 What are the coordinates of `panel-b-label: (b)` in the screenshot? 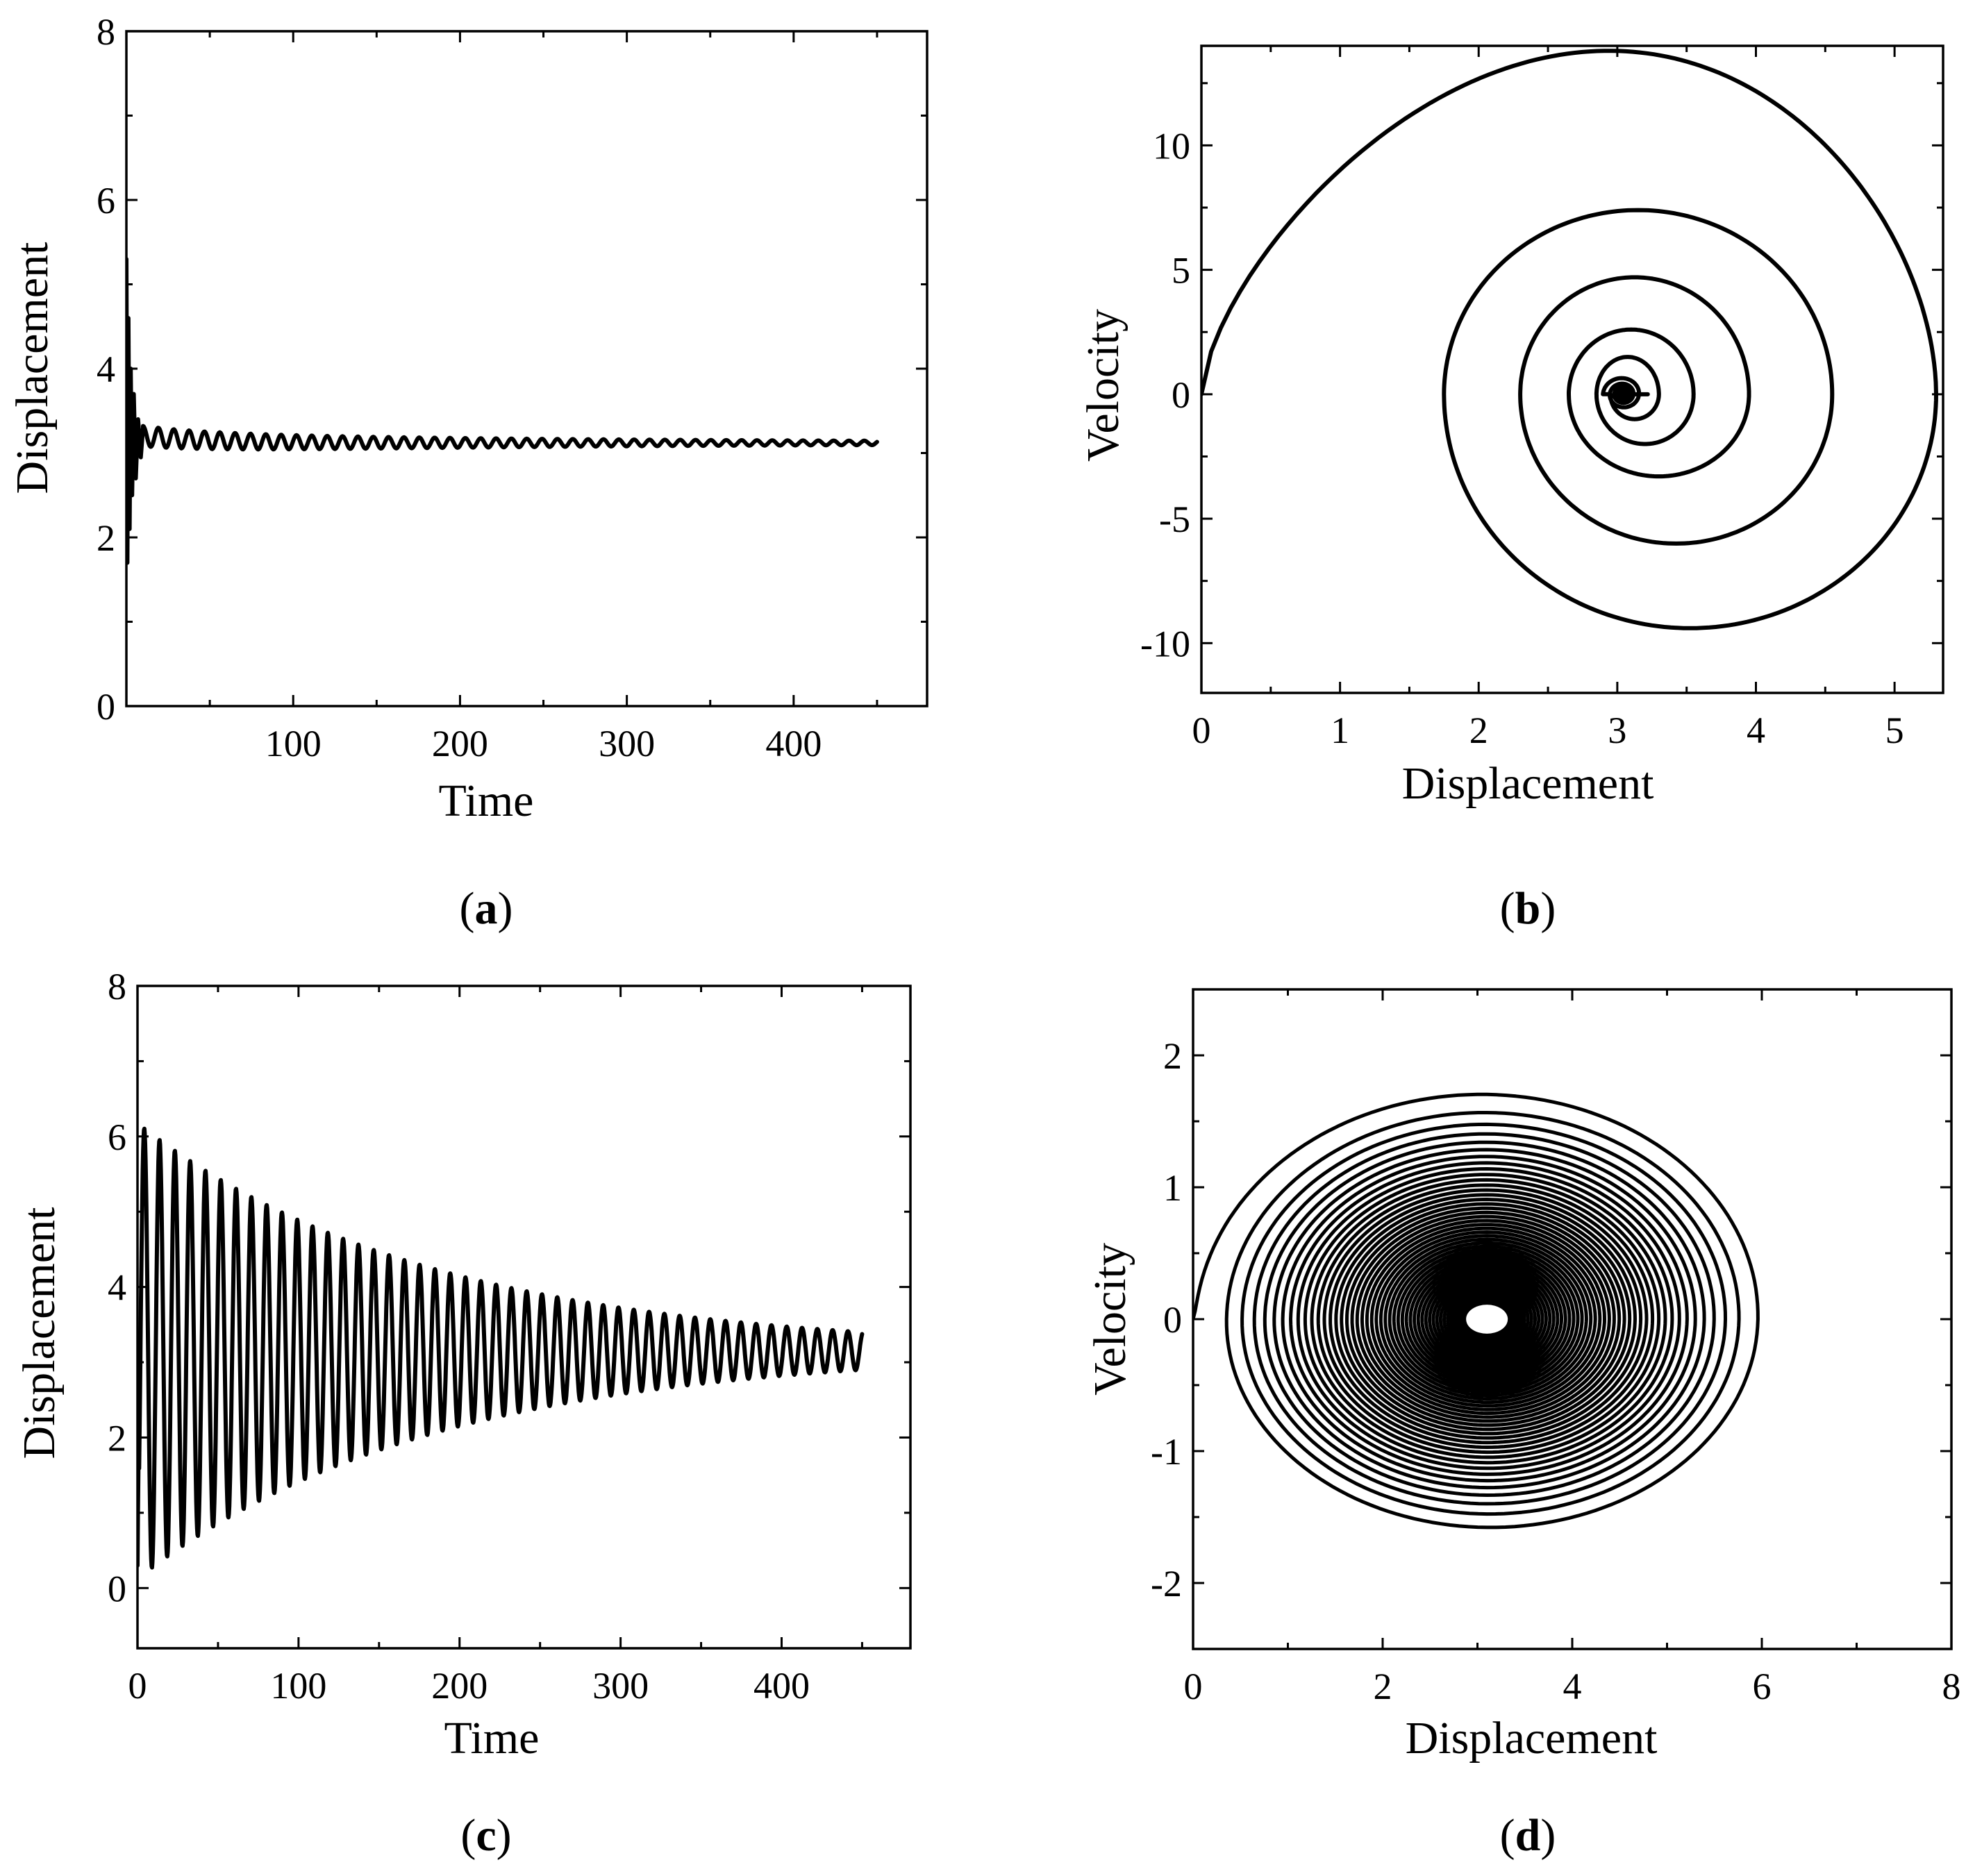 It's located at (1528, 908).